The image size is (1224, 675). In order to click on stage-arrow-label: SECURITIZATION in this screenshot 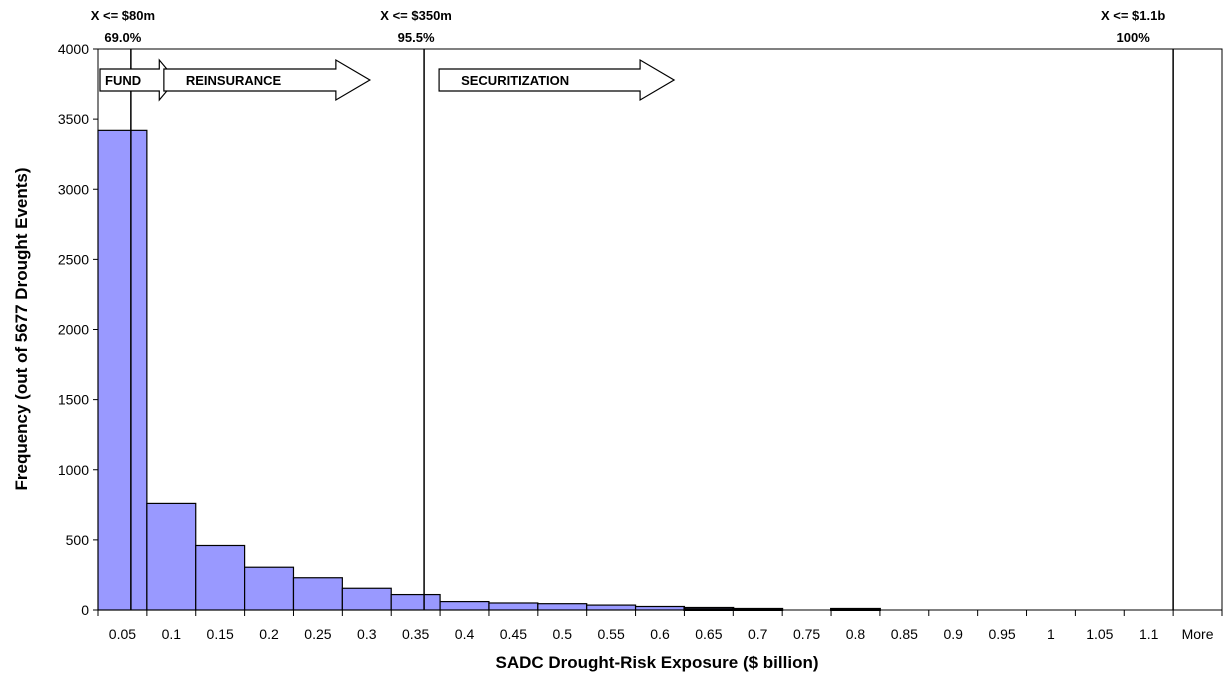, I will do `click(515, 80)`.